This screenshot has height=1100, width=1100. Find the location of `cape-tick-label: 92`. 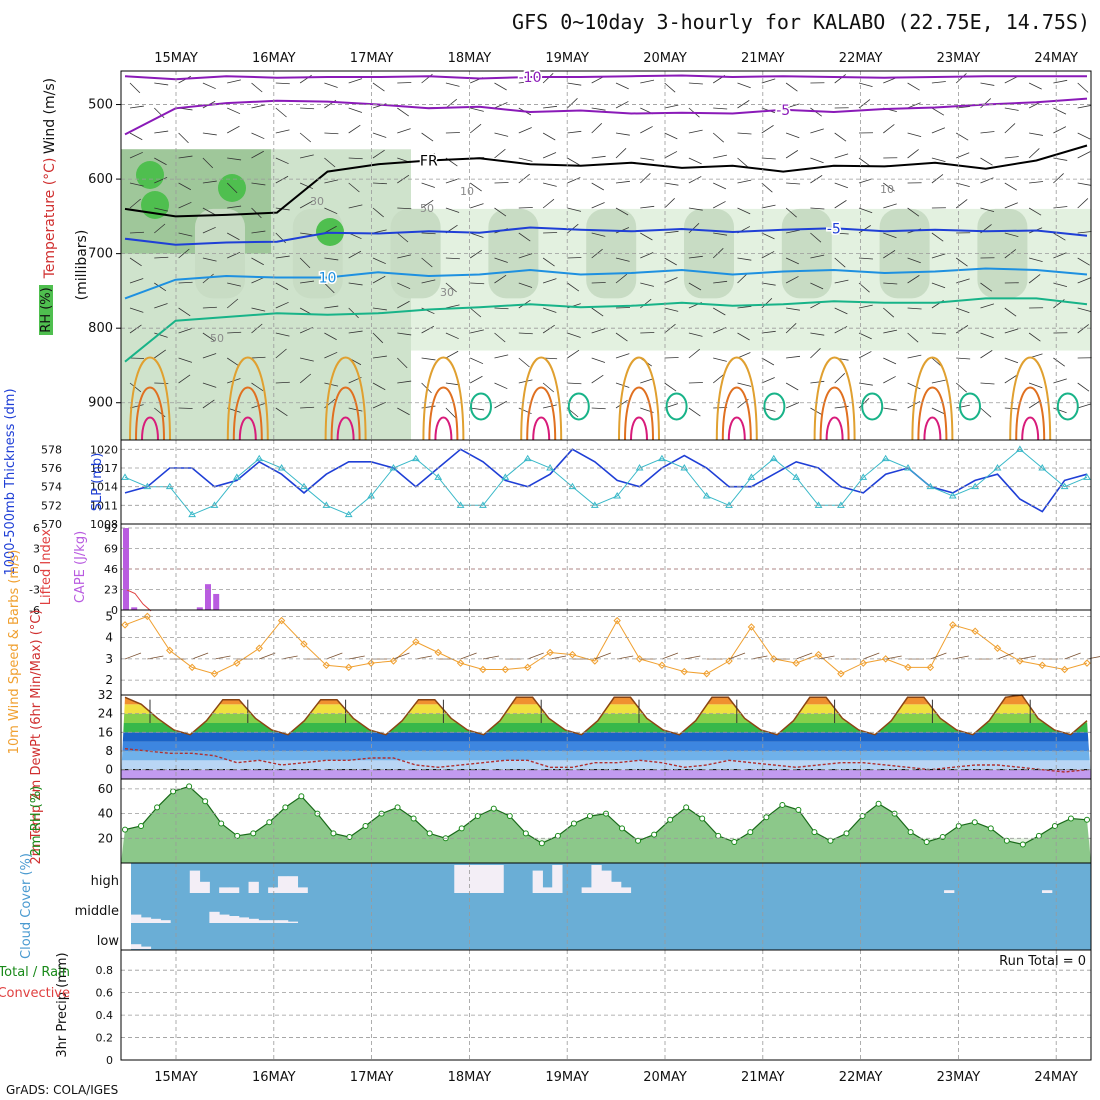

cape-tick-label: 92 is located at coordinates (111, 528).